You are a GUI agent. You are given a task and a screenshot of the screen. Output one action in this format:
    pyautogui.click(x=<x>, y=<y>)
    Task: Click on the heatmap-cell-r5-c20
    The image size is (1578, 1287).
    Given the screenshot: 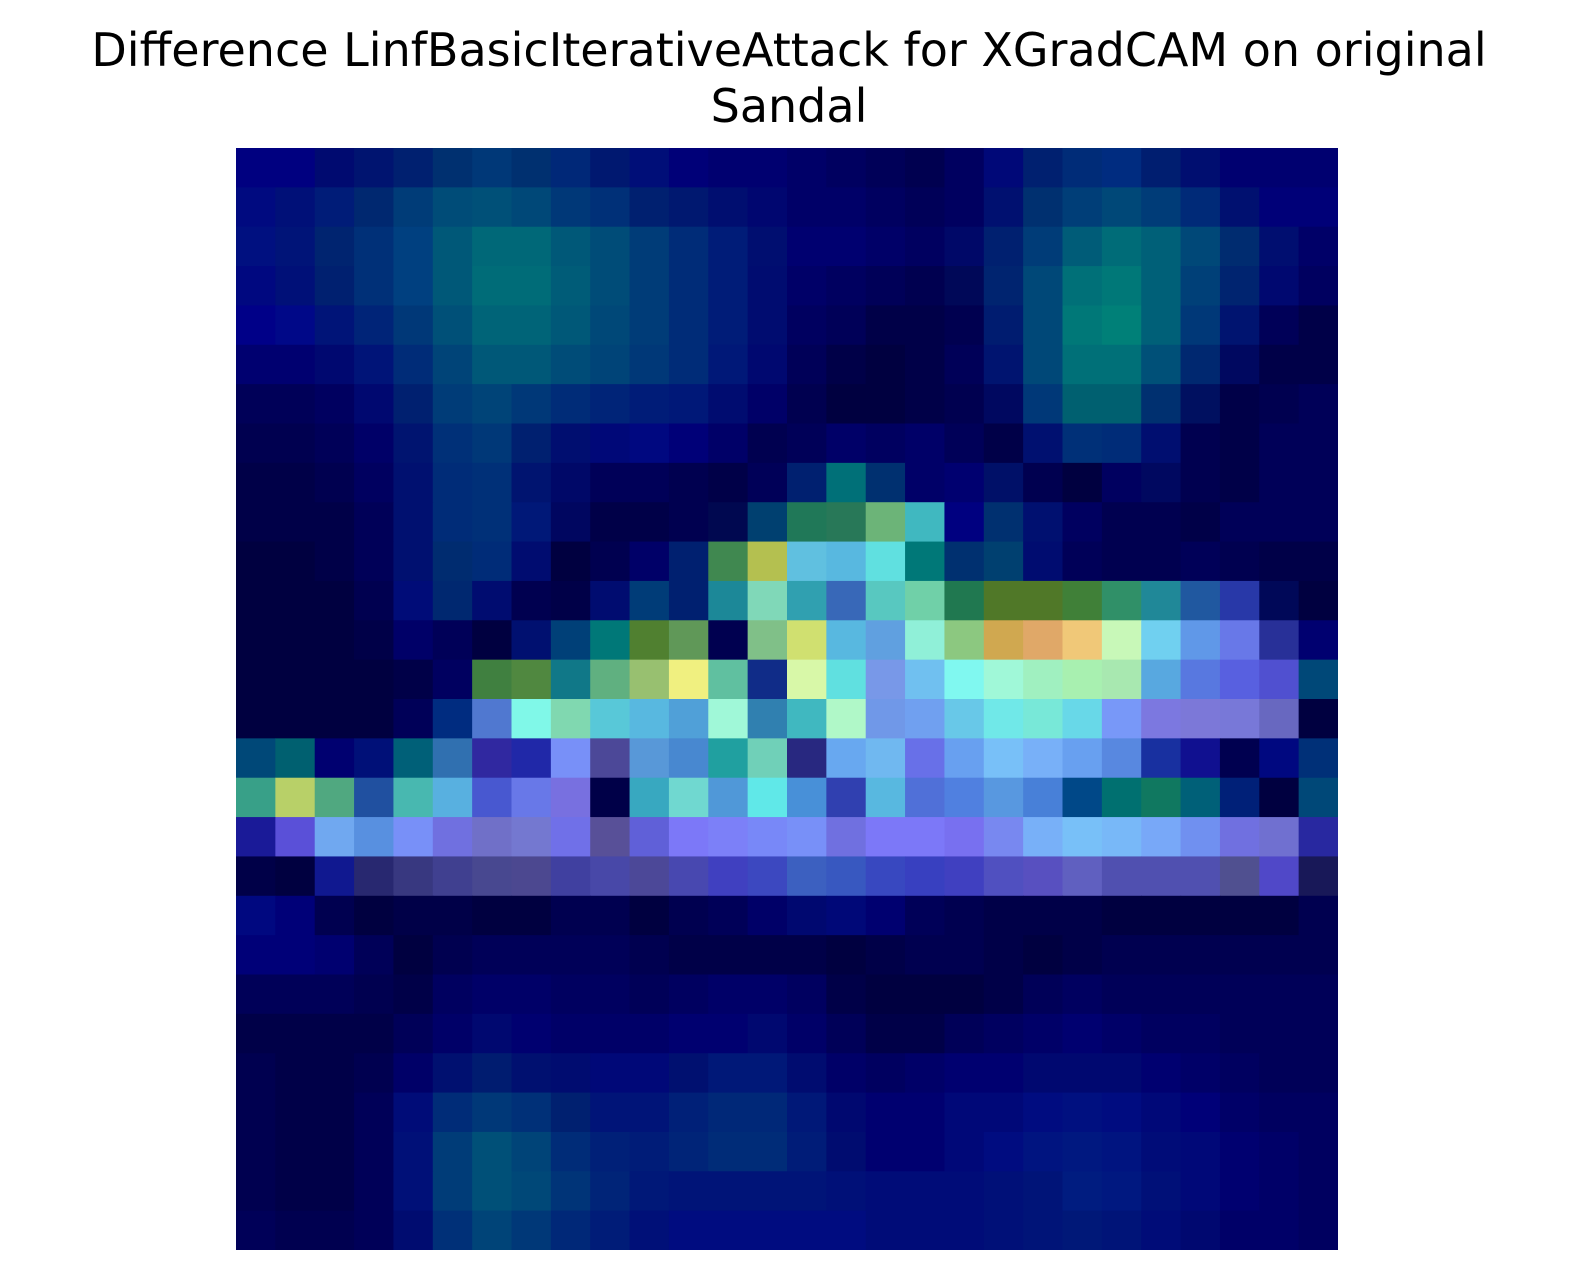 What is the action you would take?
    pyautogui.click(x=1043, y=364)
    